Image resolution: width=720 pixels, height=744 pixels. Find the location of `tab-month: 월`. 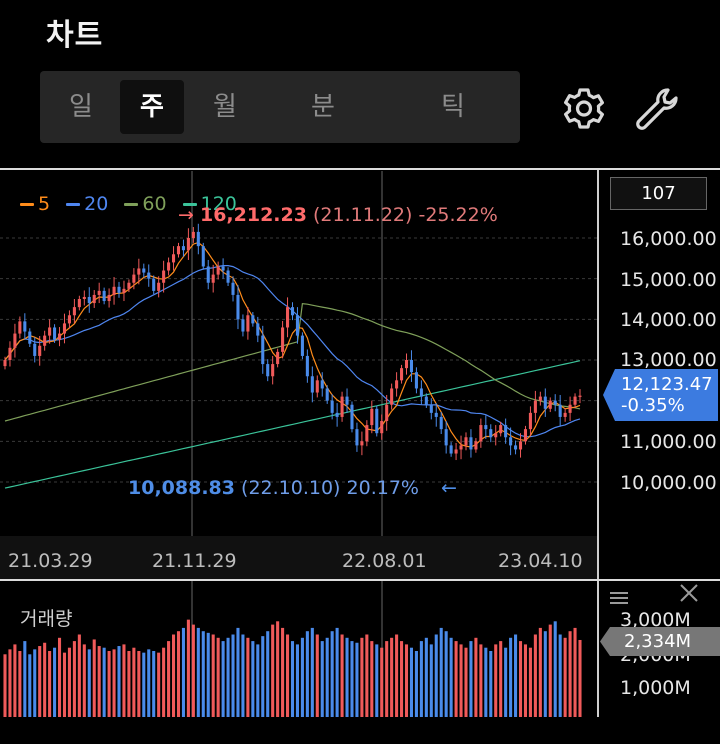

tab-month: 월 is located at coordinates (225, 107).